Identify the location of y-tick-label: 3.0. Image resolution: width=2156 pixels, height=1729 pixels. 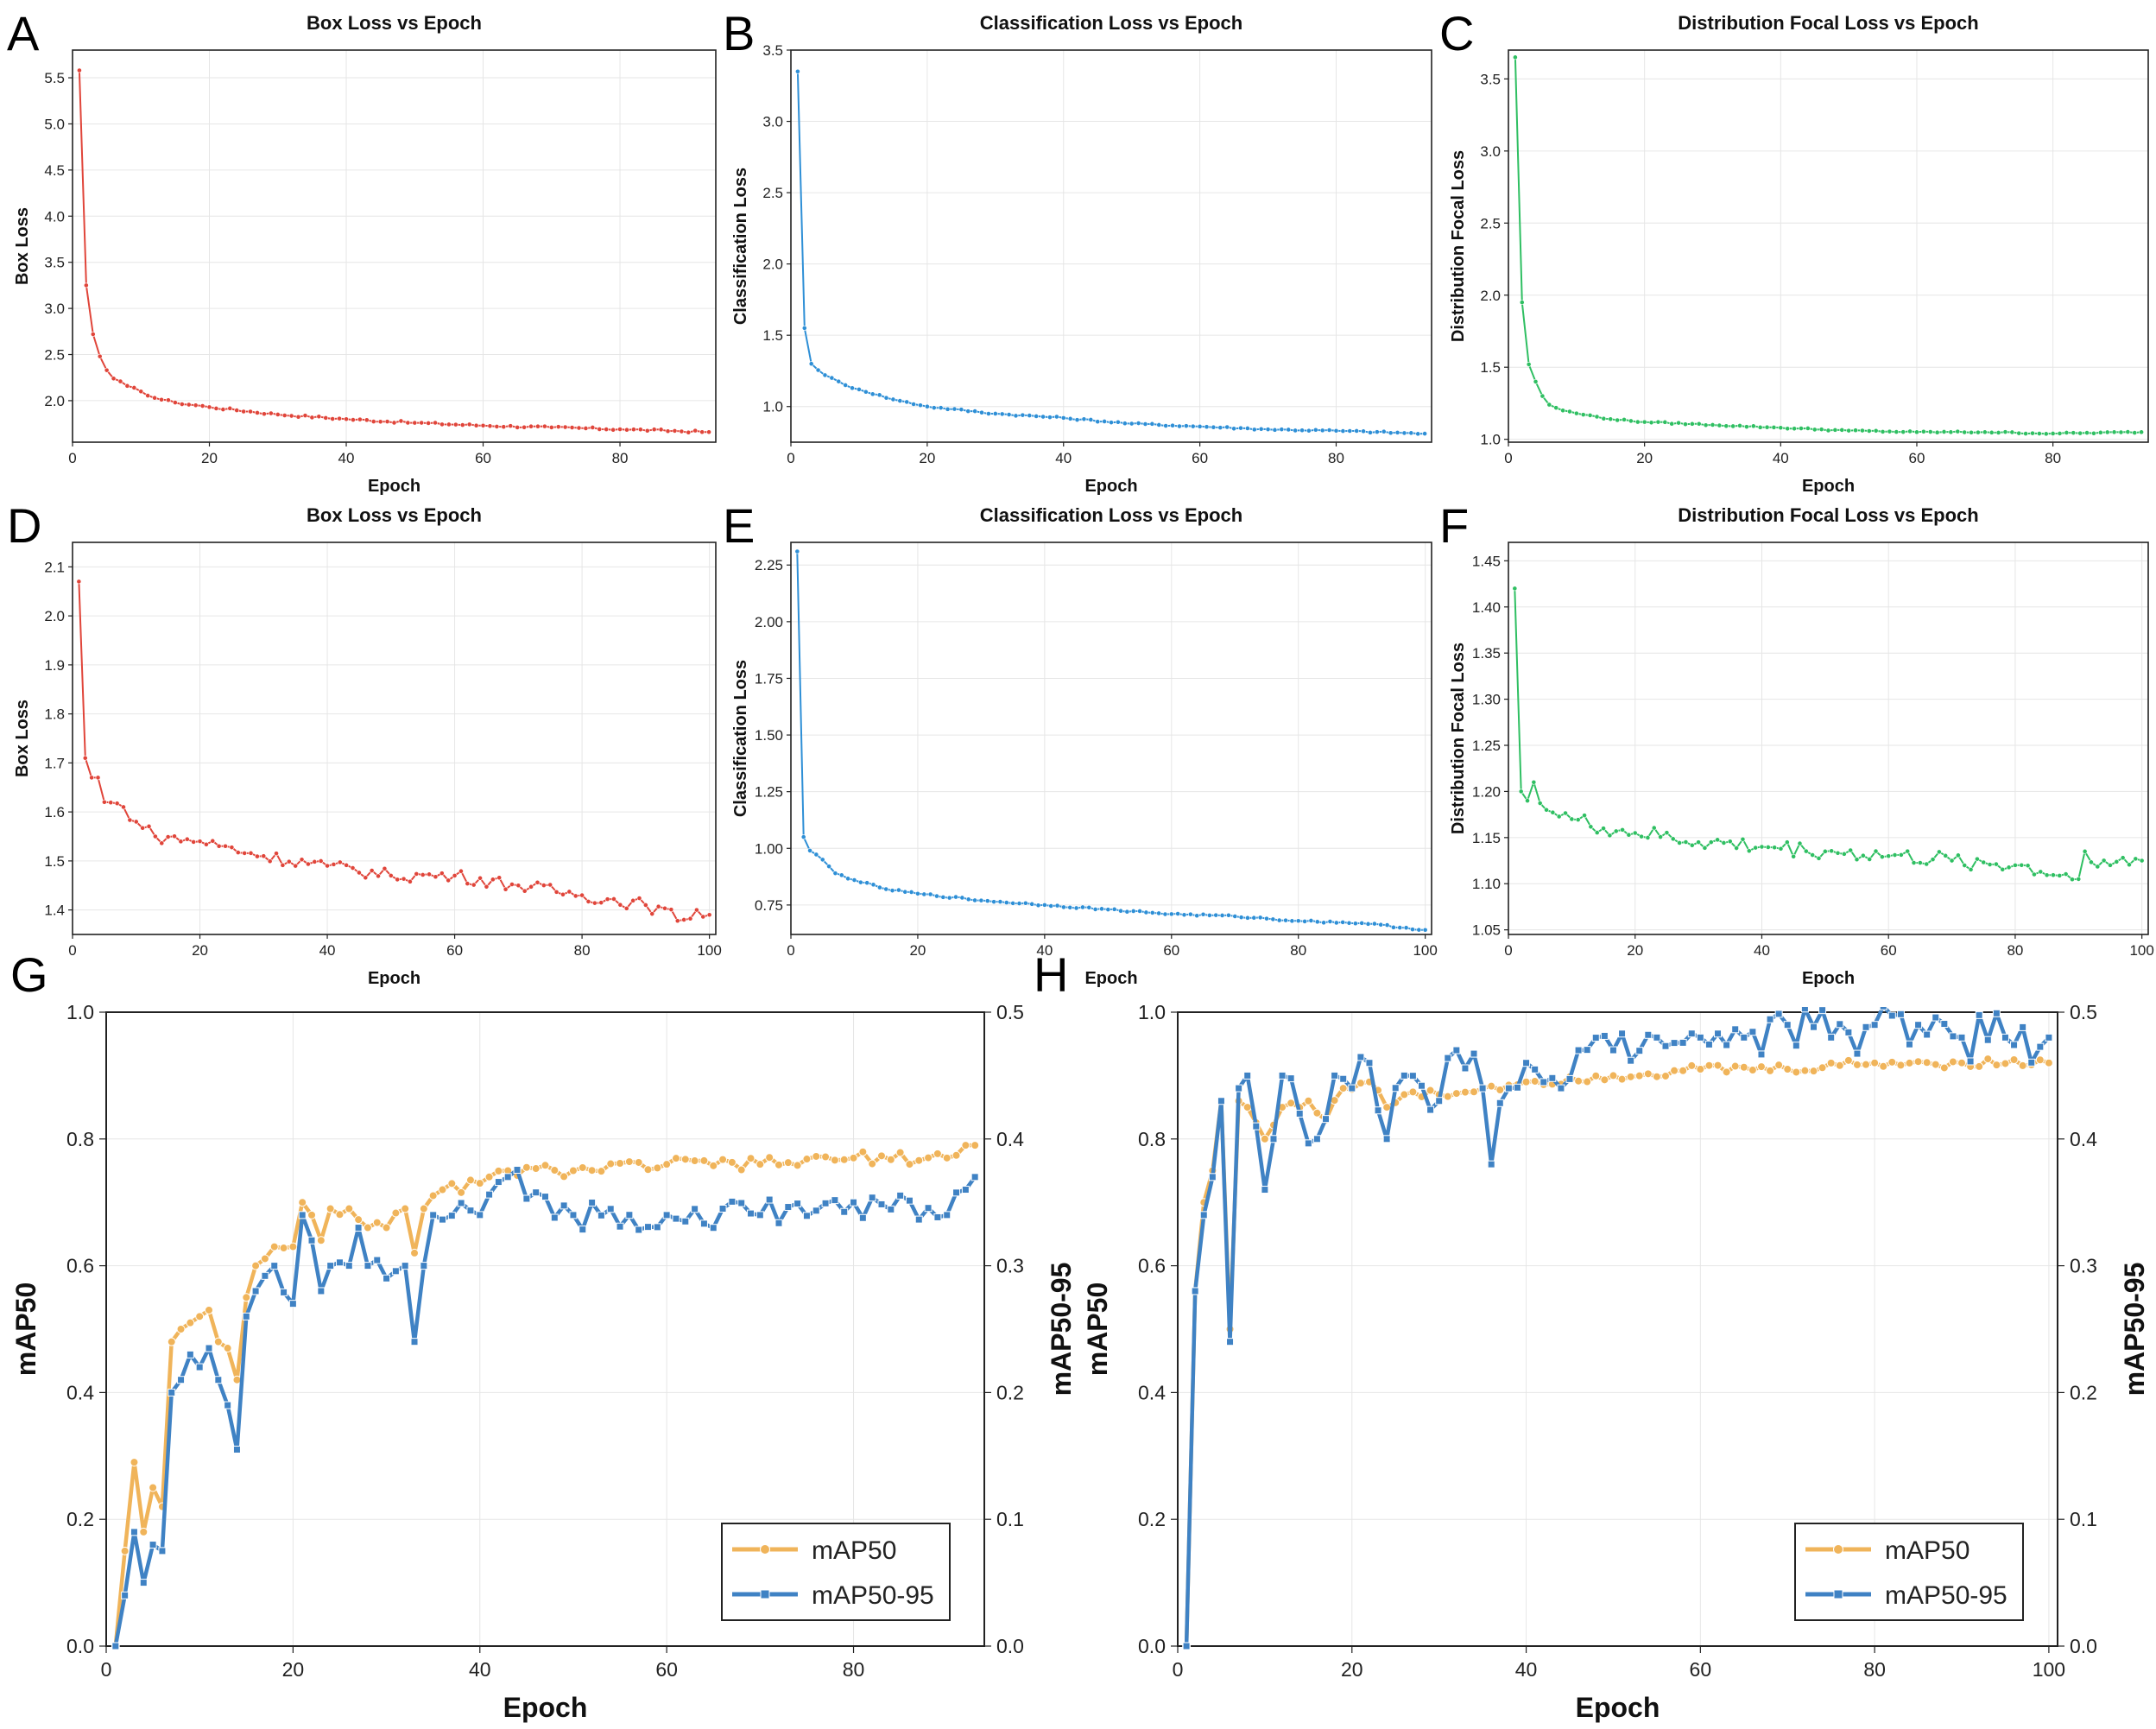
(773, 122).